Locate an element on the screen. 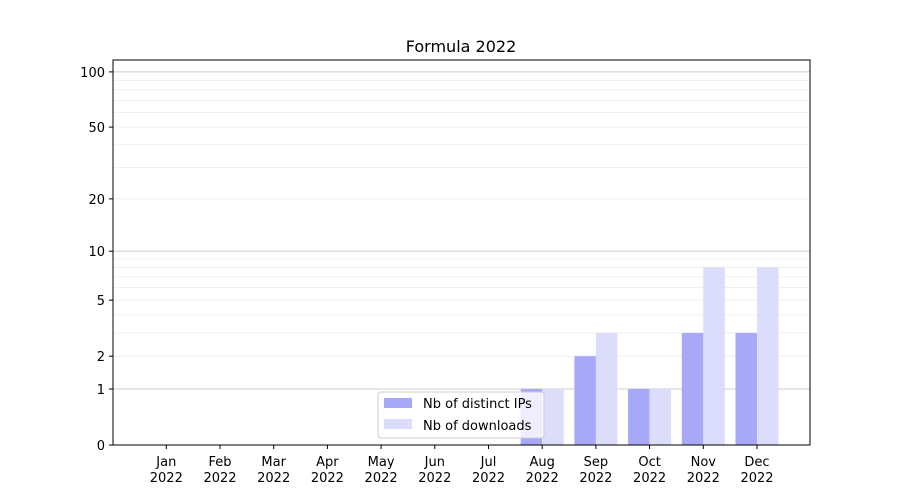 The width and height of the screenshot is (900, 500). chart-title: Formula 2022 is located at coordinates (461, 46).